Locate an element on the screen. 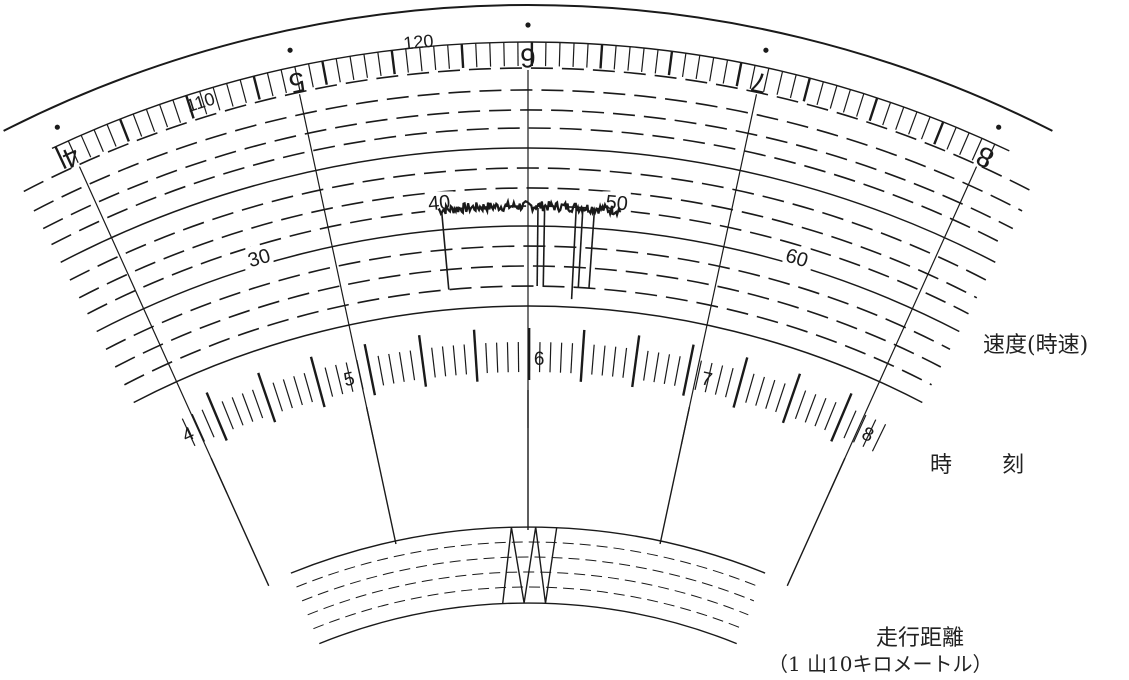 The height and width of the screenshot is (680, 1129). distance-trace is located at coordinates (530, 565).